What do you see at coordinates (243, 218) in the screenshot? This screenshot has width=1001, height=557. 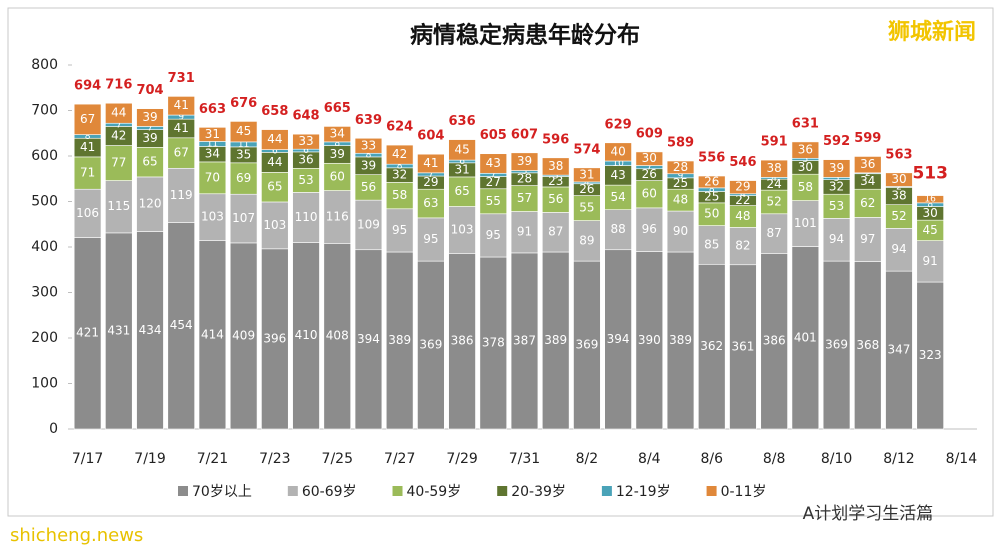 I see `data-label: 107` at bounding box center [243, 218].